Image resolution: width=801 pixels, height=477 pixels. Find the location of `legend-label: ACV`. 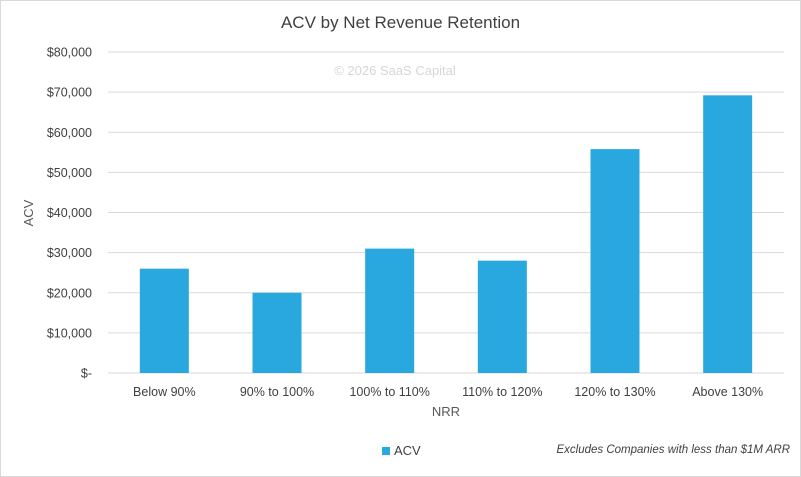

legend-label: ACV is located at coordinates (407, 450).